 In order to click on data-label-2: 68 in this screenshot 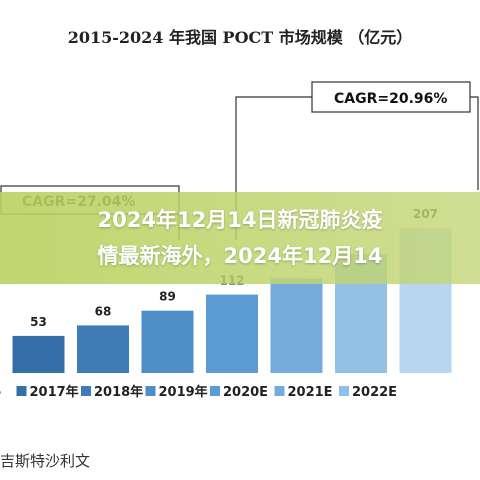, I will do `click(103, 311)`.